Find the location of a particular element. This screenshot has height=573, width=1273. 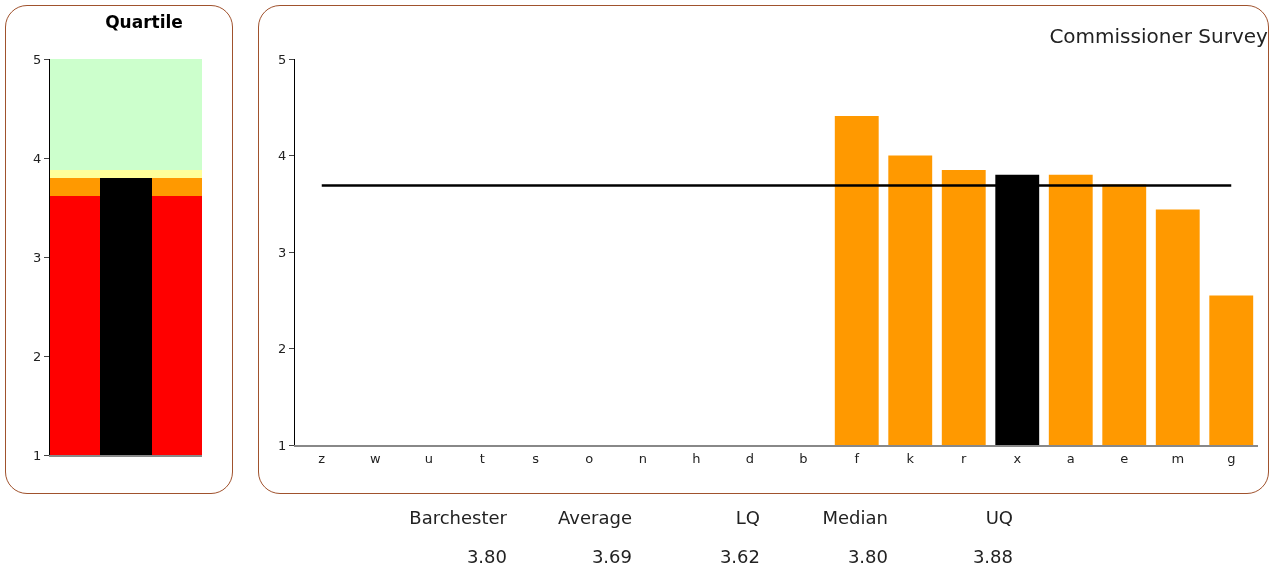

text: Median is located at coordinates (855, 517).